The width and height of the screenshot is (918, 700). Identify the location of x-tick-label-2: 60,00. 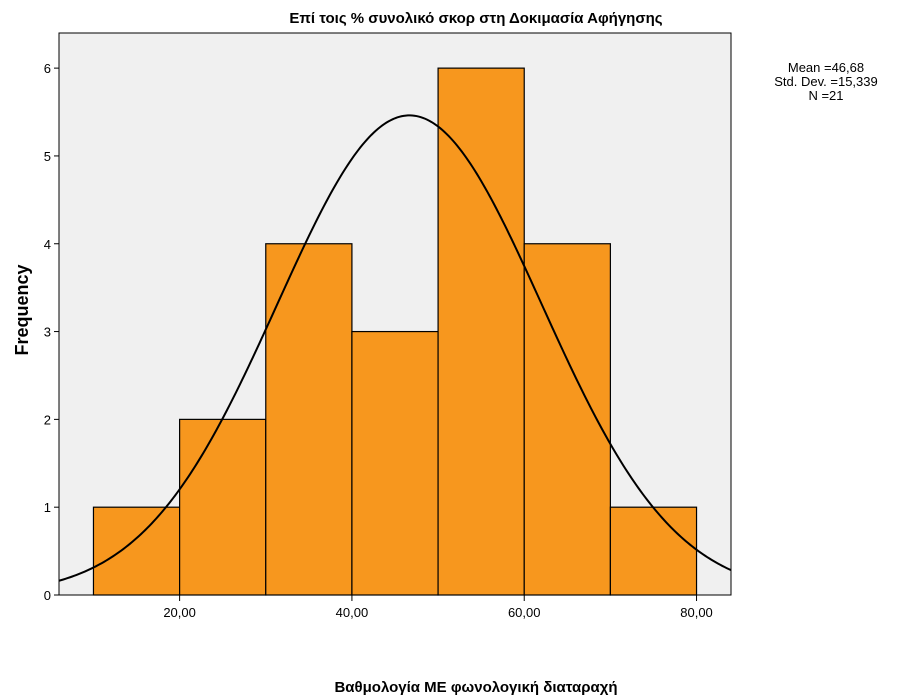
(524, 612).